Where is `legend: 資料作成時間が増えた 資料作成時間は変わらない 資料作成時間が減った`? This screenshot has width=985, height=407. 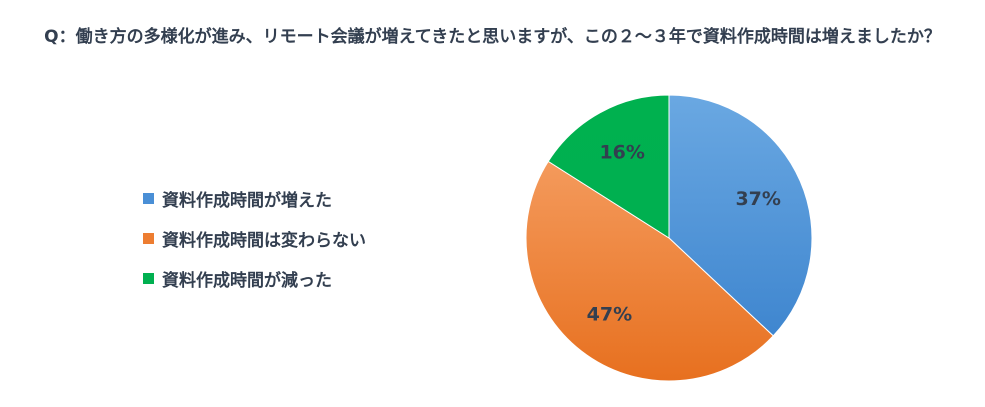 legend: 資料作成時間が増えた 資料作成時間は変わらない 資料作成時間が減った is located at coordinates (254, 238).